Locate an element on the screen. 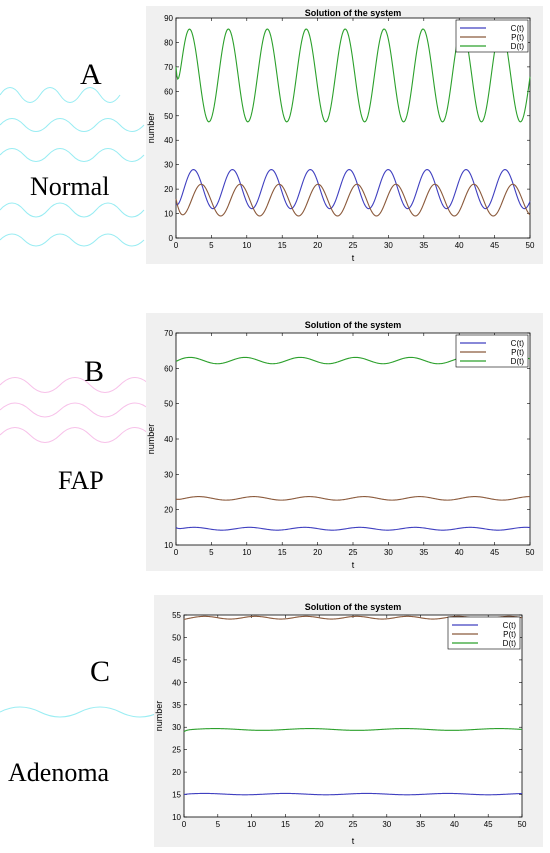  panel-c-label: Adenoma is located at coordinates (59, 772).